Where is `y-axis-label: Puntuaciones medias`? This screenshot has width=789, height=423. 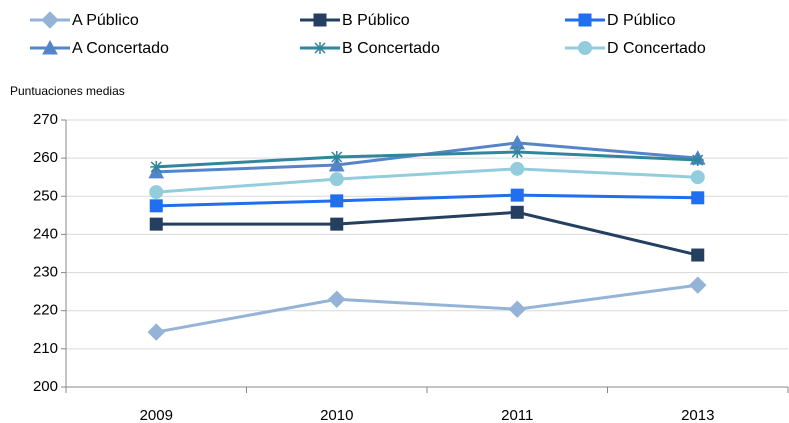 y-axis-label: Puntuaciones medias is located at coordinates (67, 91).